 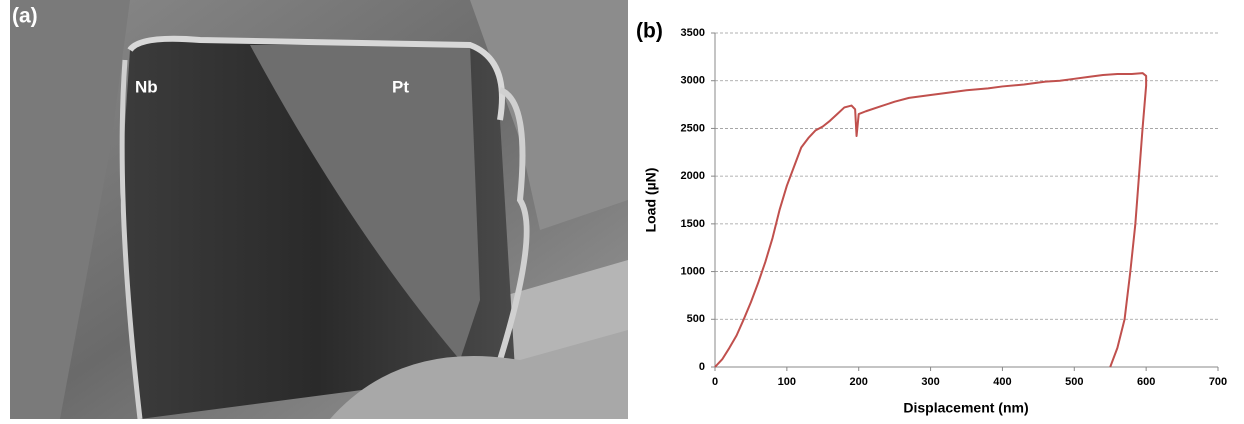 What do you see at coordinates (965, 408) in the screenshot?
I see `x-axis-label: Displacement (nm)` at bounding box center [965, 408].